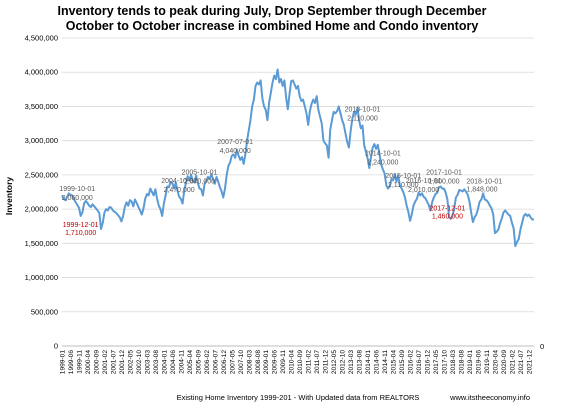  Describe the element at coordinates (41, 174) in the screenshot. I see `y-tick-label: 2,500,000` at that location.